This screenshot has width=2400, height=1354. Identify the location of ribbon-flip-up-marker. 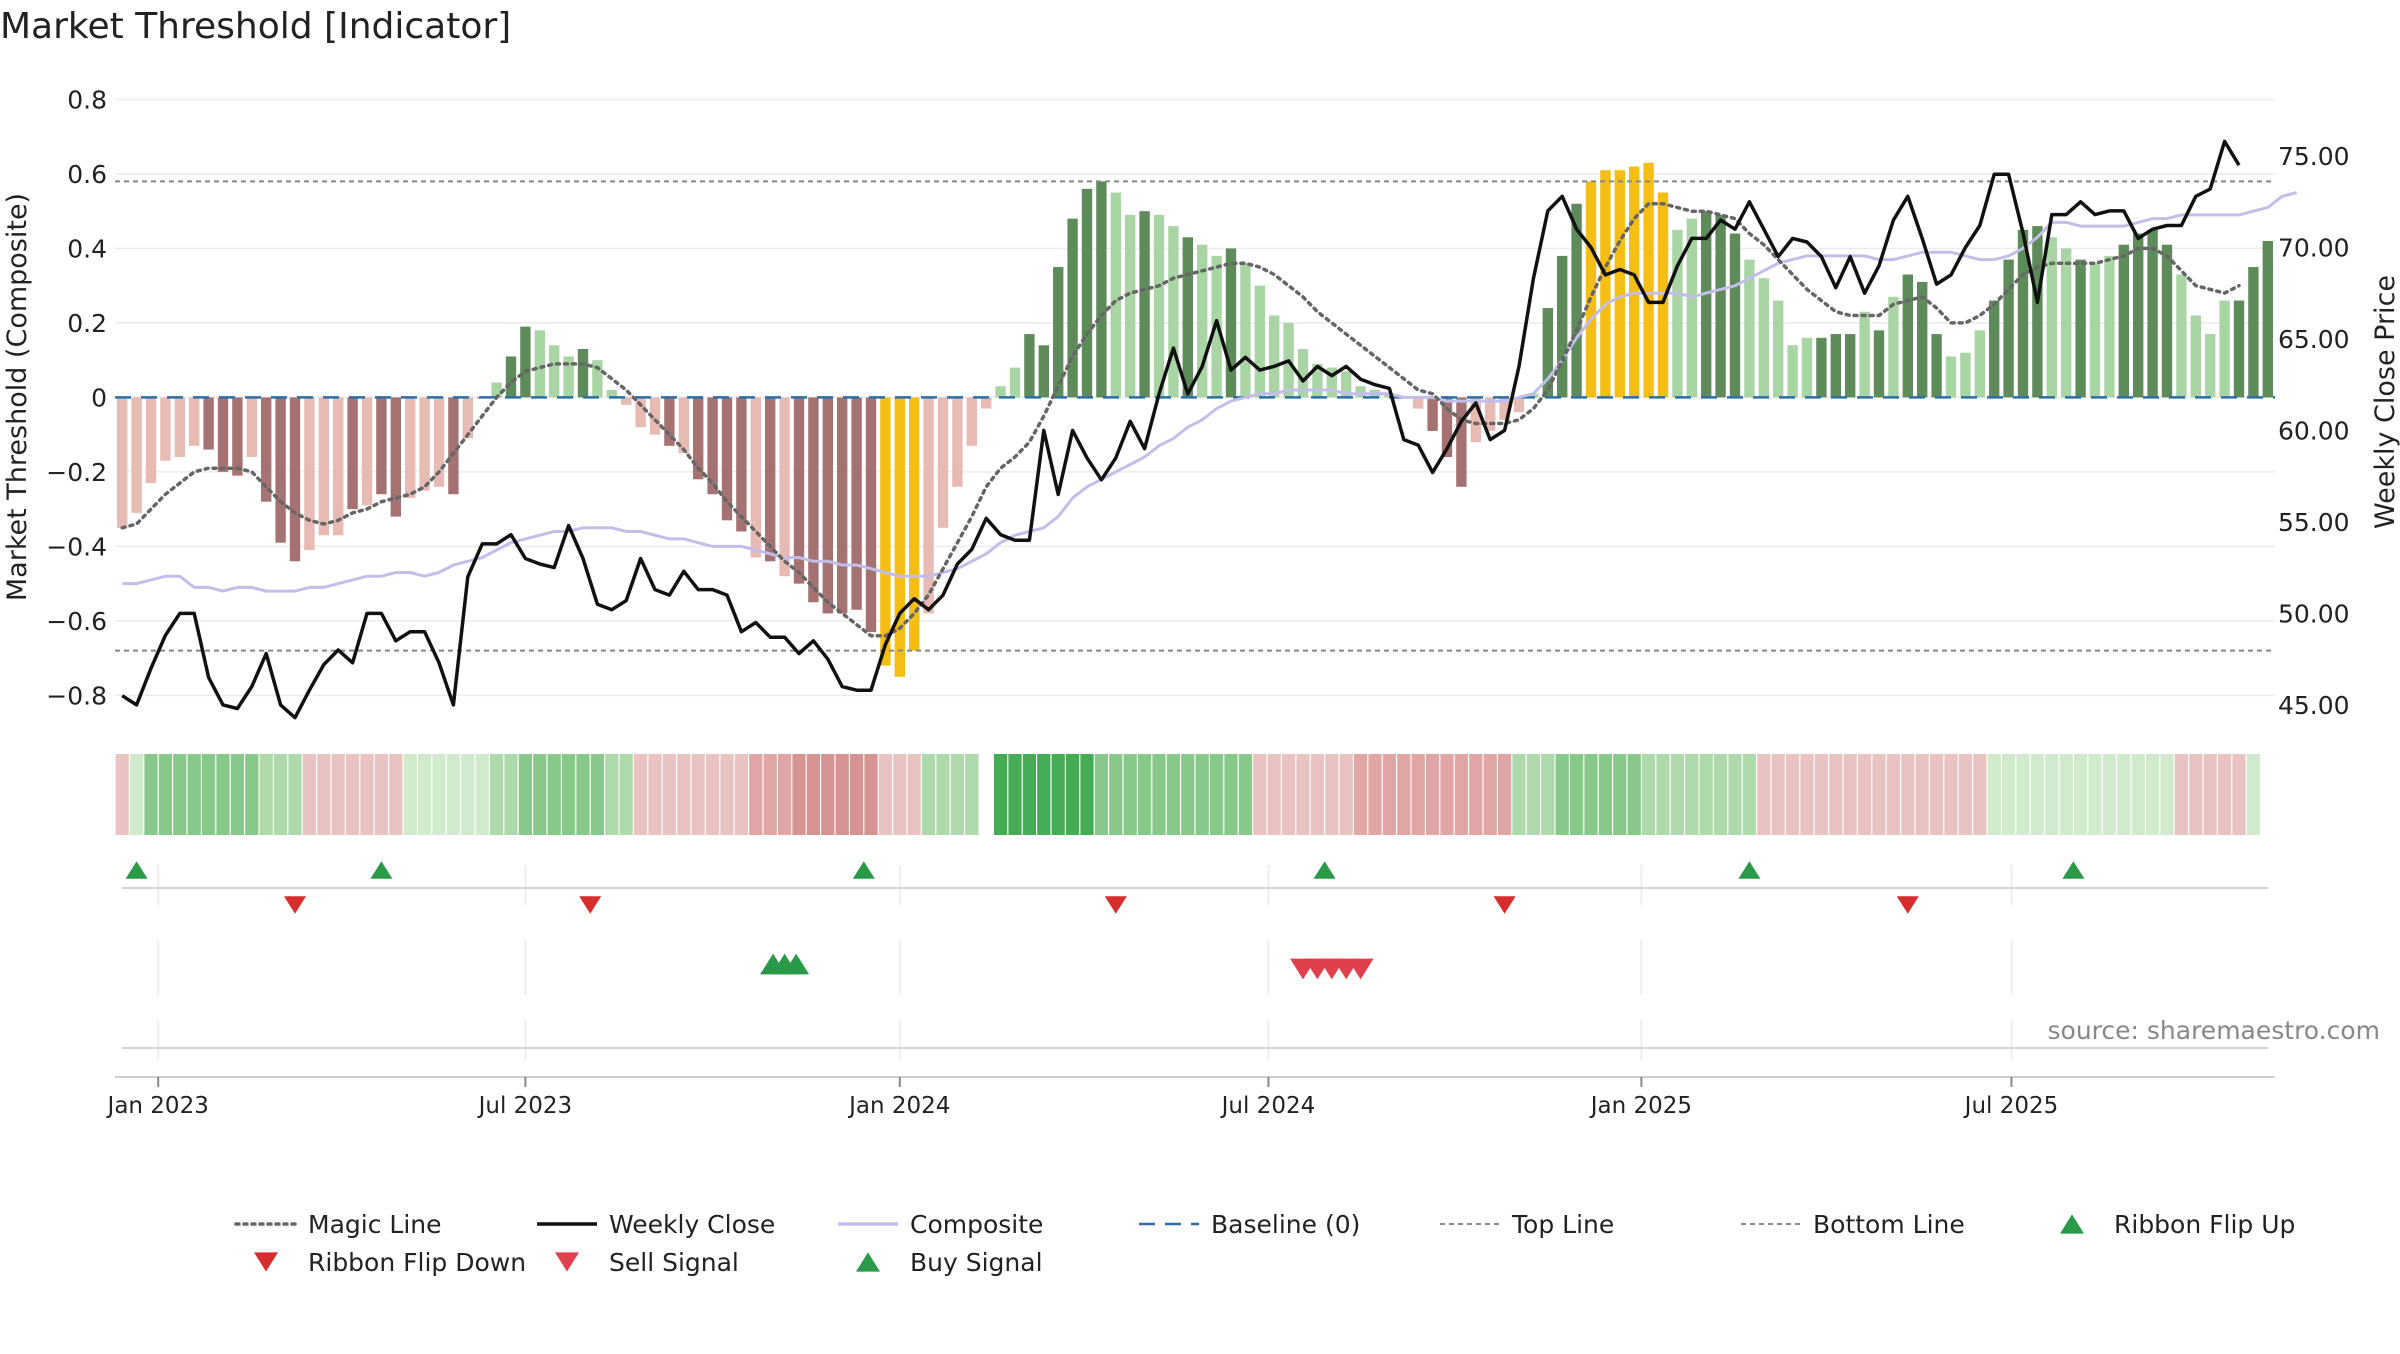
(136, 870).